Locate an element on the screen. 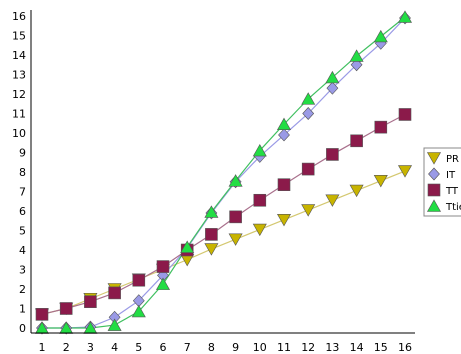 The height and width of the screenshot is (354, 461). legend-box is located at coordinates (442, 182).